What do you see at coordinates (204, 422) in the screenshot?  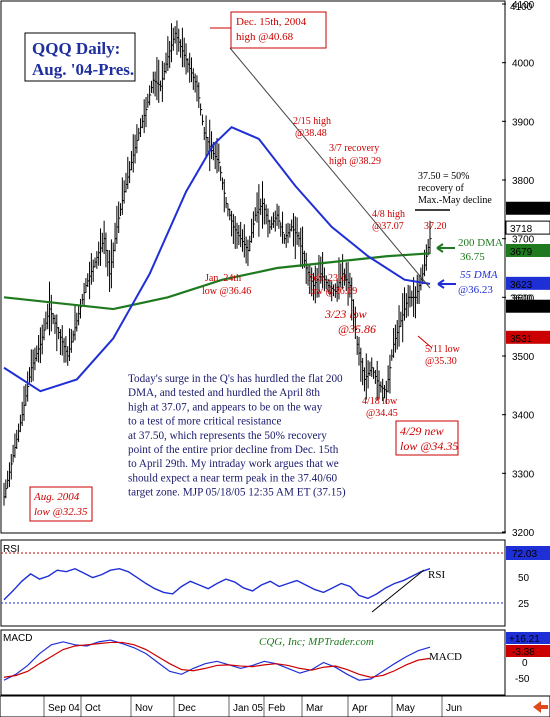 I see `commentary-line: to a test of more critical resistance` at bounding box center [204, 422].